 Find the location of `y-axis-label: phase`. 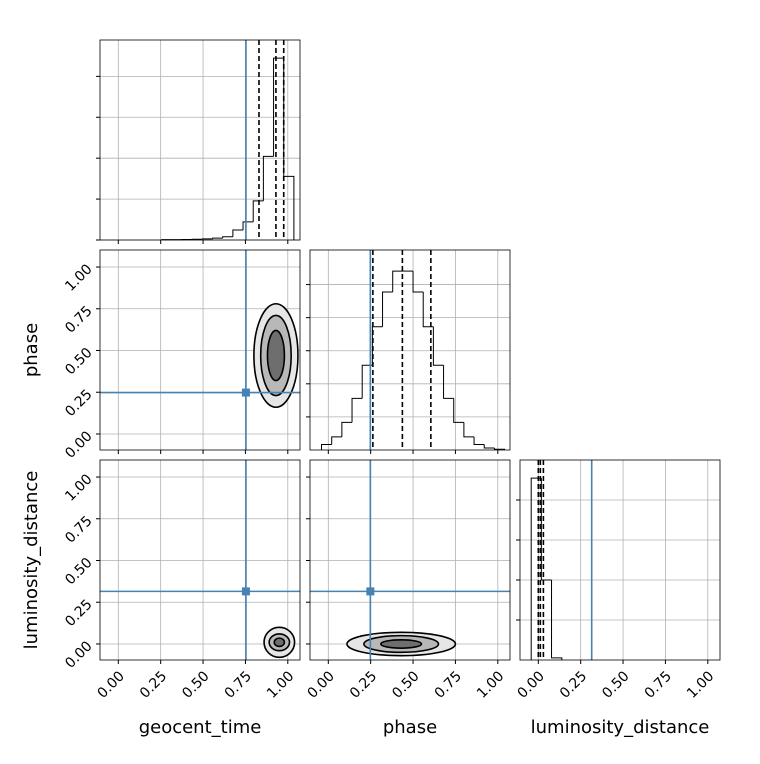

y-axis-label: phase is located at coordinates (31, 350).